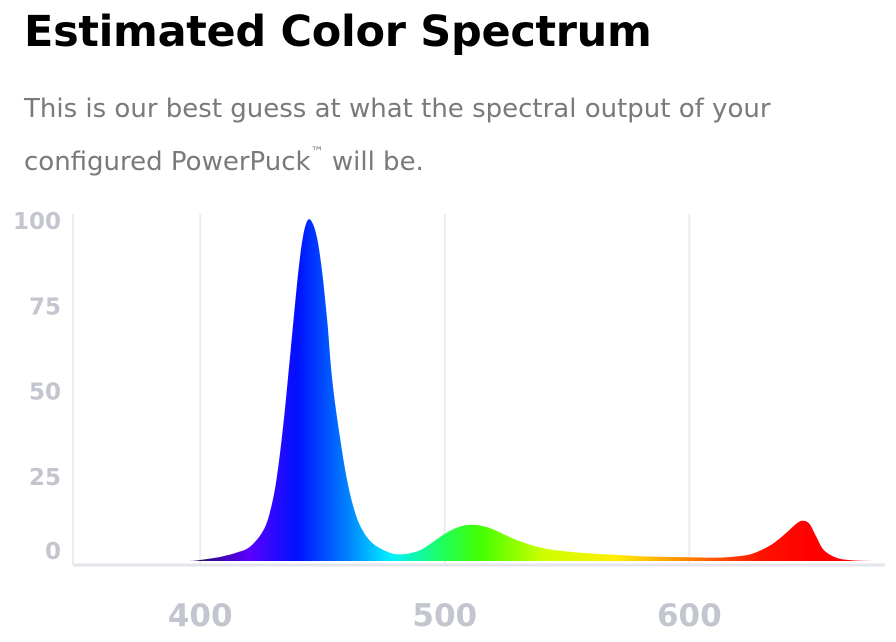  I want to click on x-tick-labels: 400 500 600, so click(445, 616).